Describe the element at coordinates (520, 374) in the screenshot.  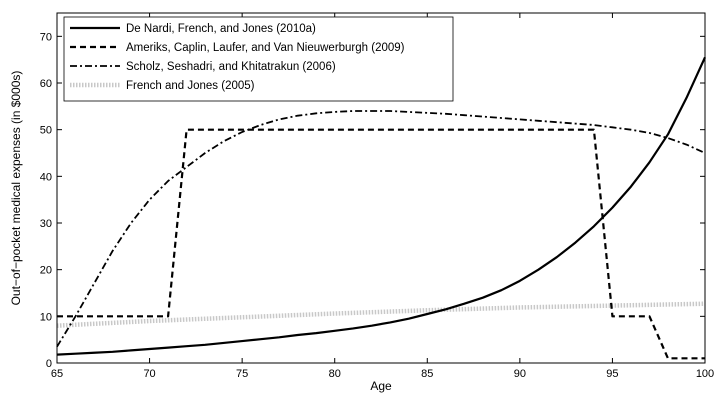
I see `x-tick-label: 90` at that location.